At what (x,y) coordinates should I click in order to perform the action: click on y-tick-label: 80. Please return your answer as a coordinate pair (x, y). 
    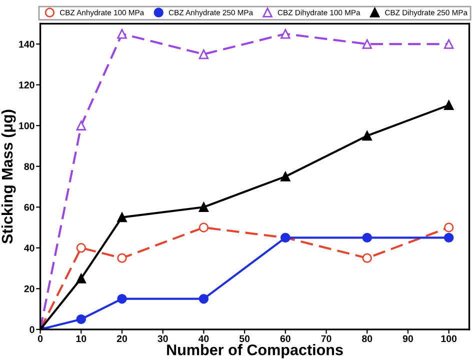
    Looking at the image, I should click on (29, 166).